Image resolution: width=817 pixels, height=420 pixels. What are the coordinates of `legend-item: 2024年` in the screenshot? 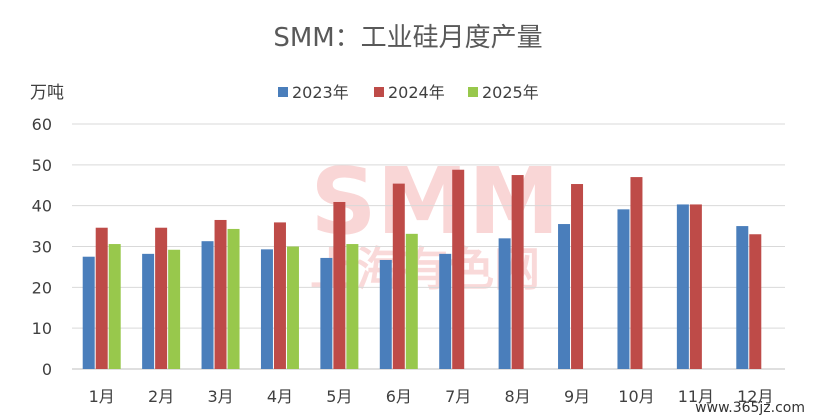 It's located at (409, 92).